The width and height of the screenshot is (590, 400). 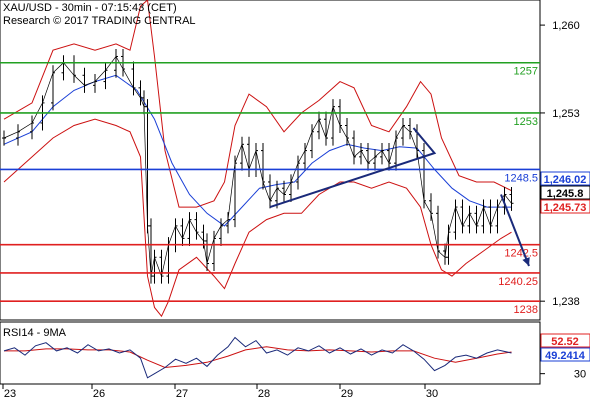 I want to click on level-label: 1240.25, so click(x=518, y=282).